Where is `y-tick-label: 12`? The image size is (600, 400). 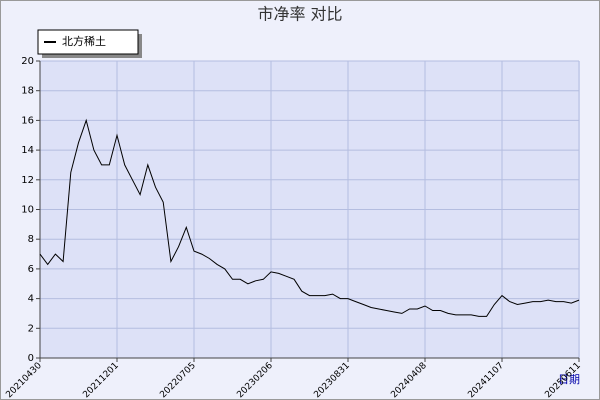
y-tick-label: 12 is located at coordinates (27, 180).